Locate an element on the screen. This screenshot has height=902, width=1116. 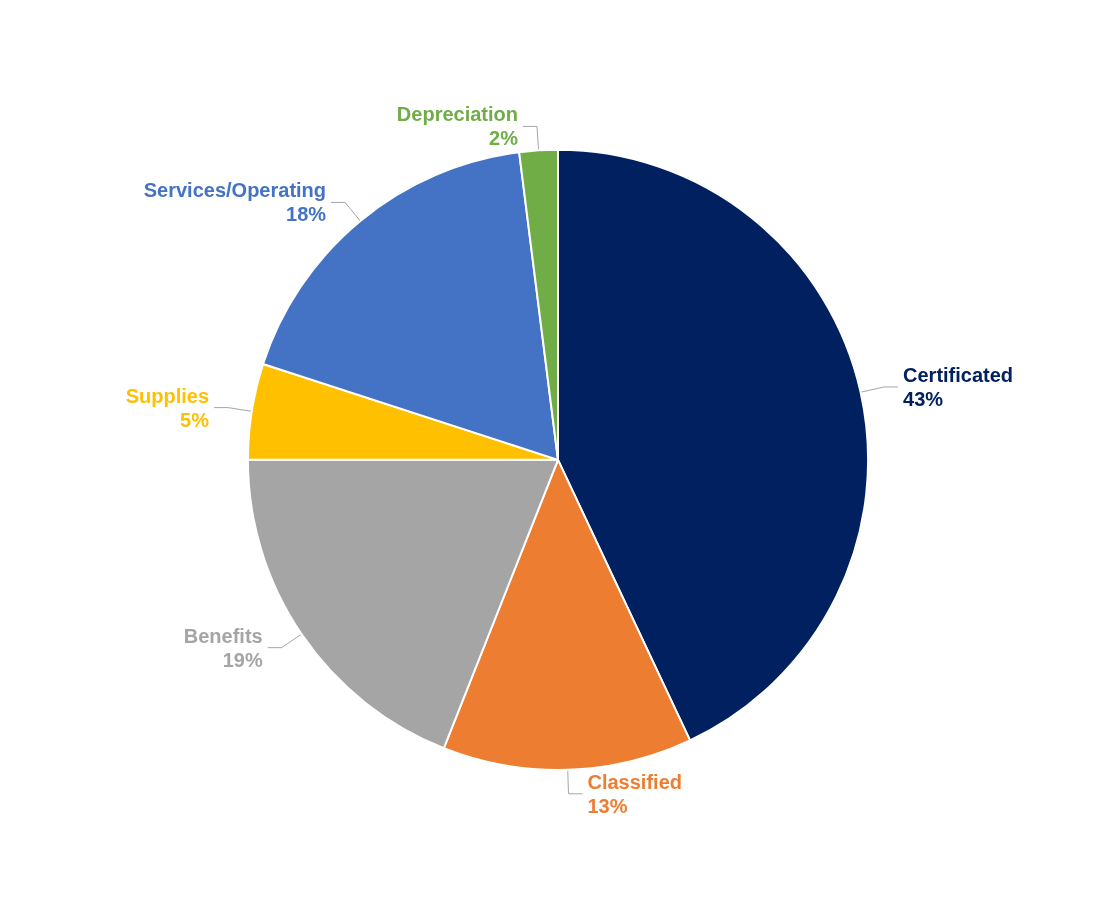
data-label: 19% is located at coordinates (242, 659).